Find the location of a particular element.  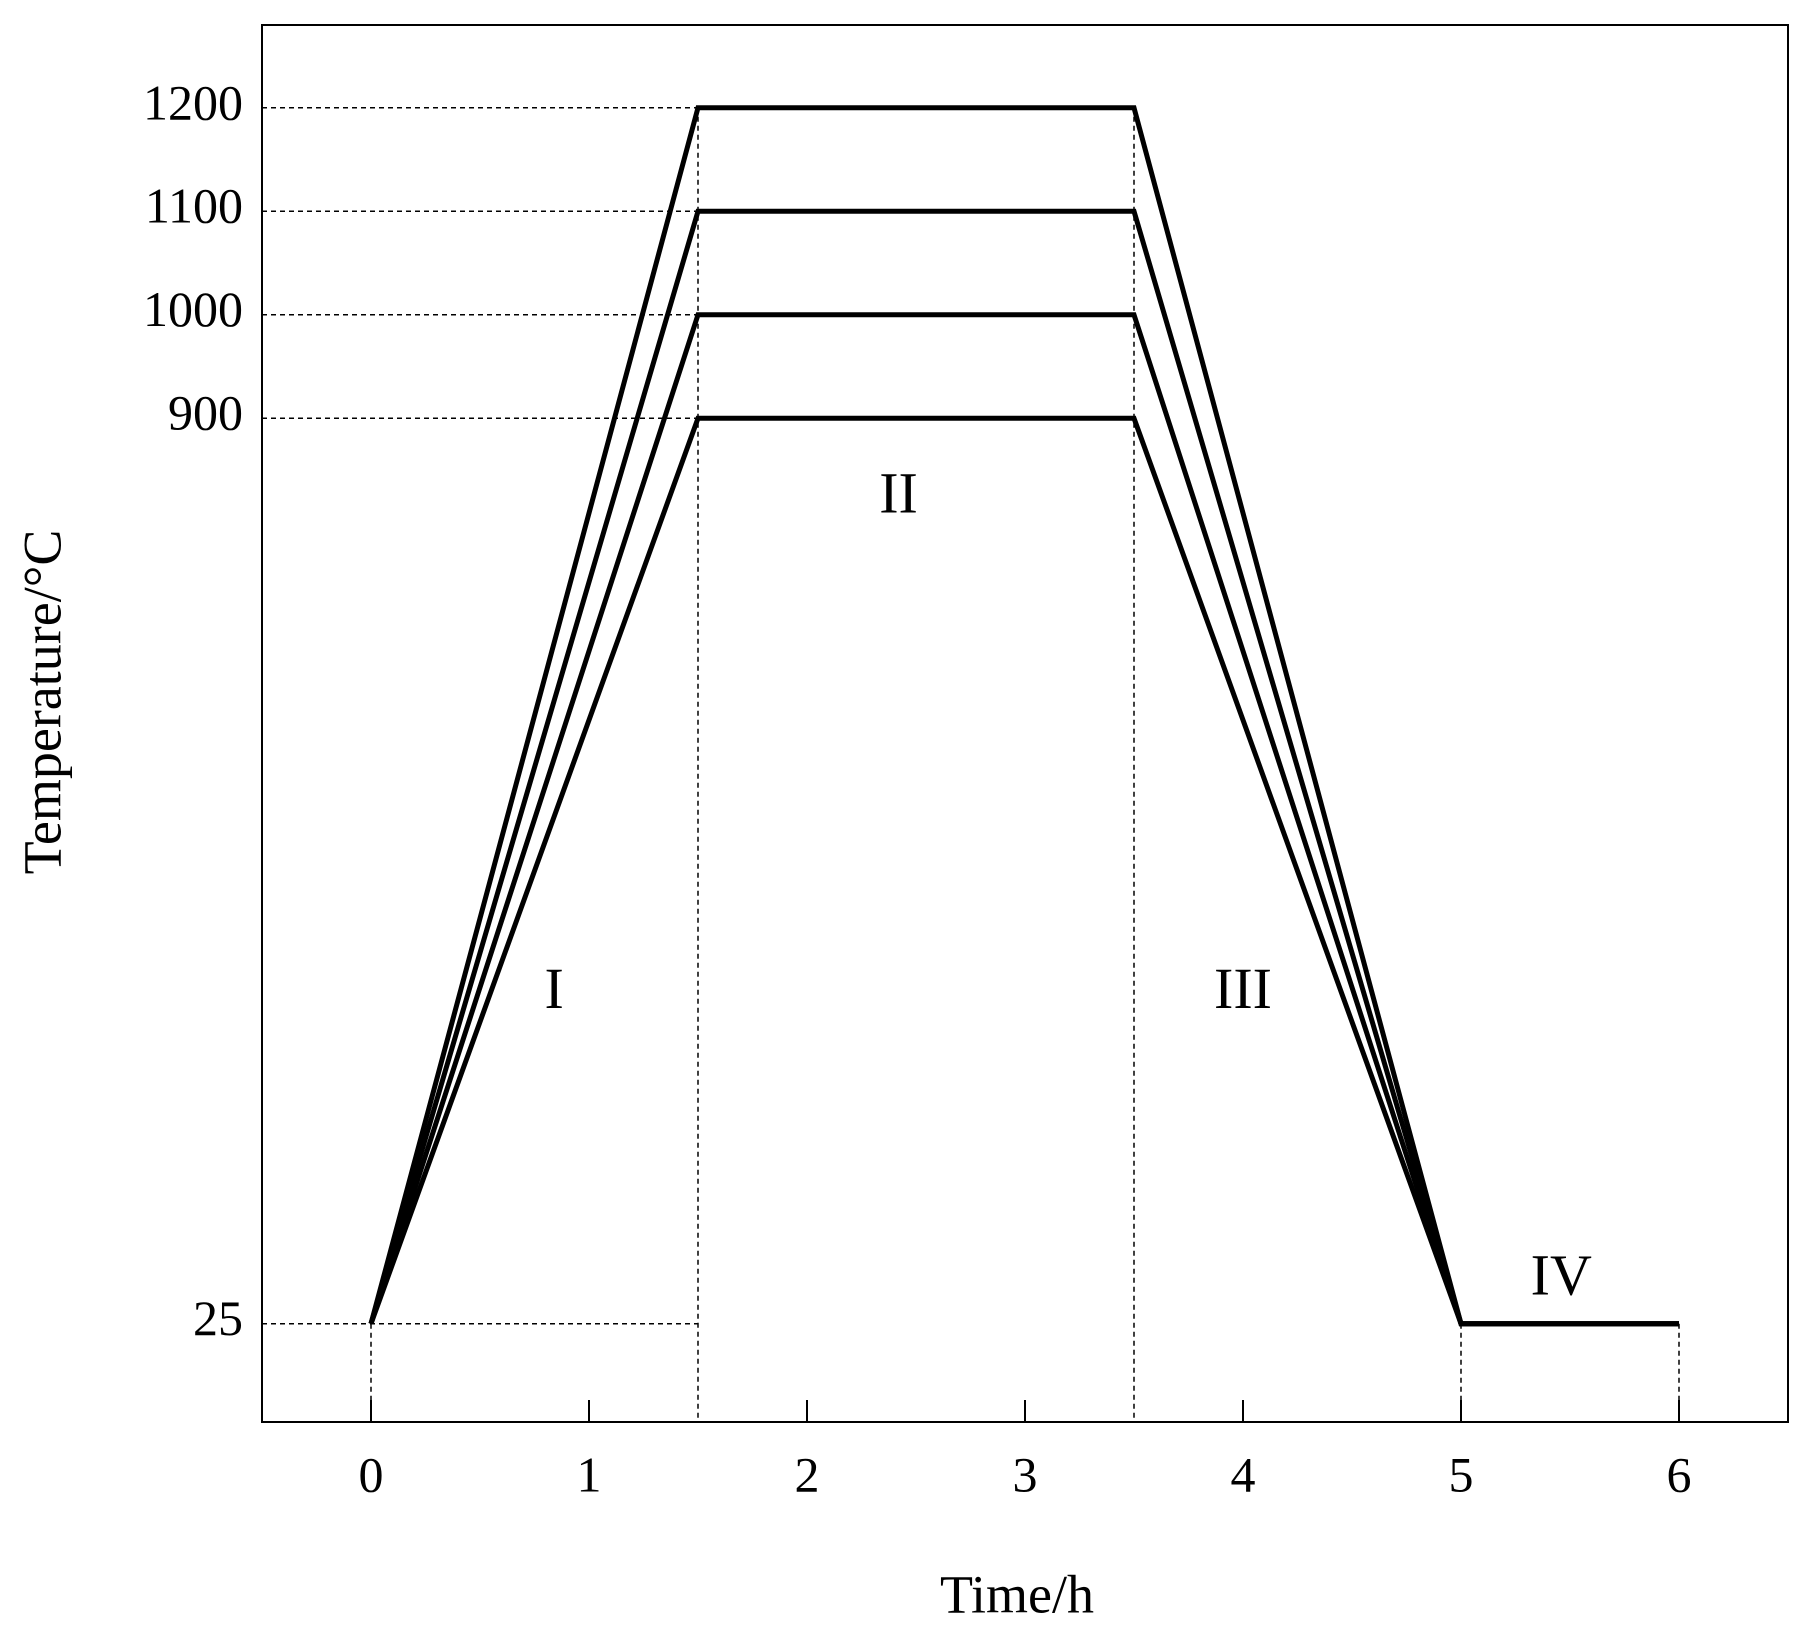

stage-label: I is located at coordinates (553, 988).